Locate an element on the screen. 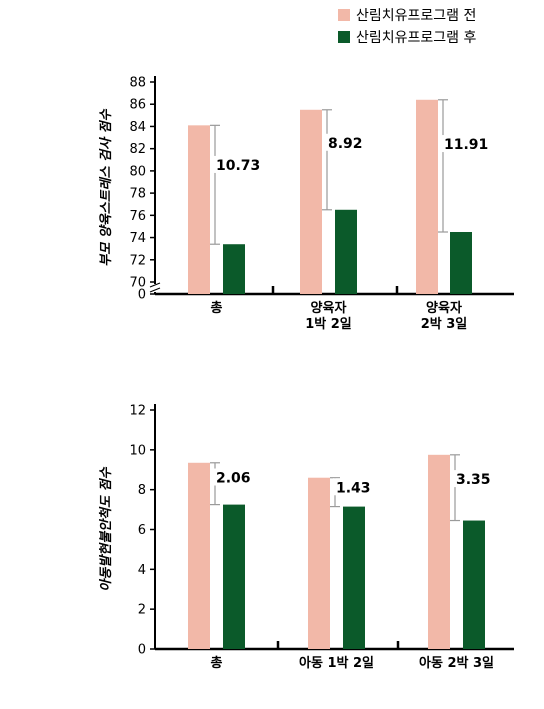 The image size is (544, 709). y-tick-label: 84 is located at coordinates (137, 127).